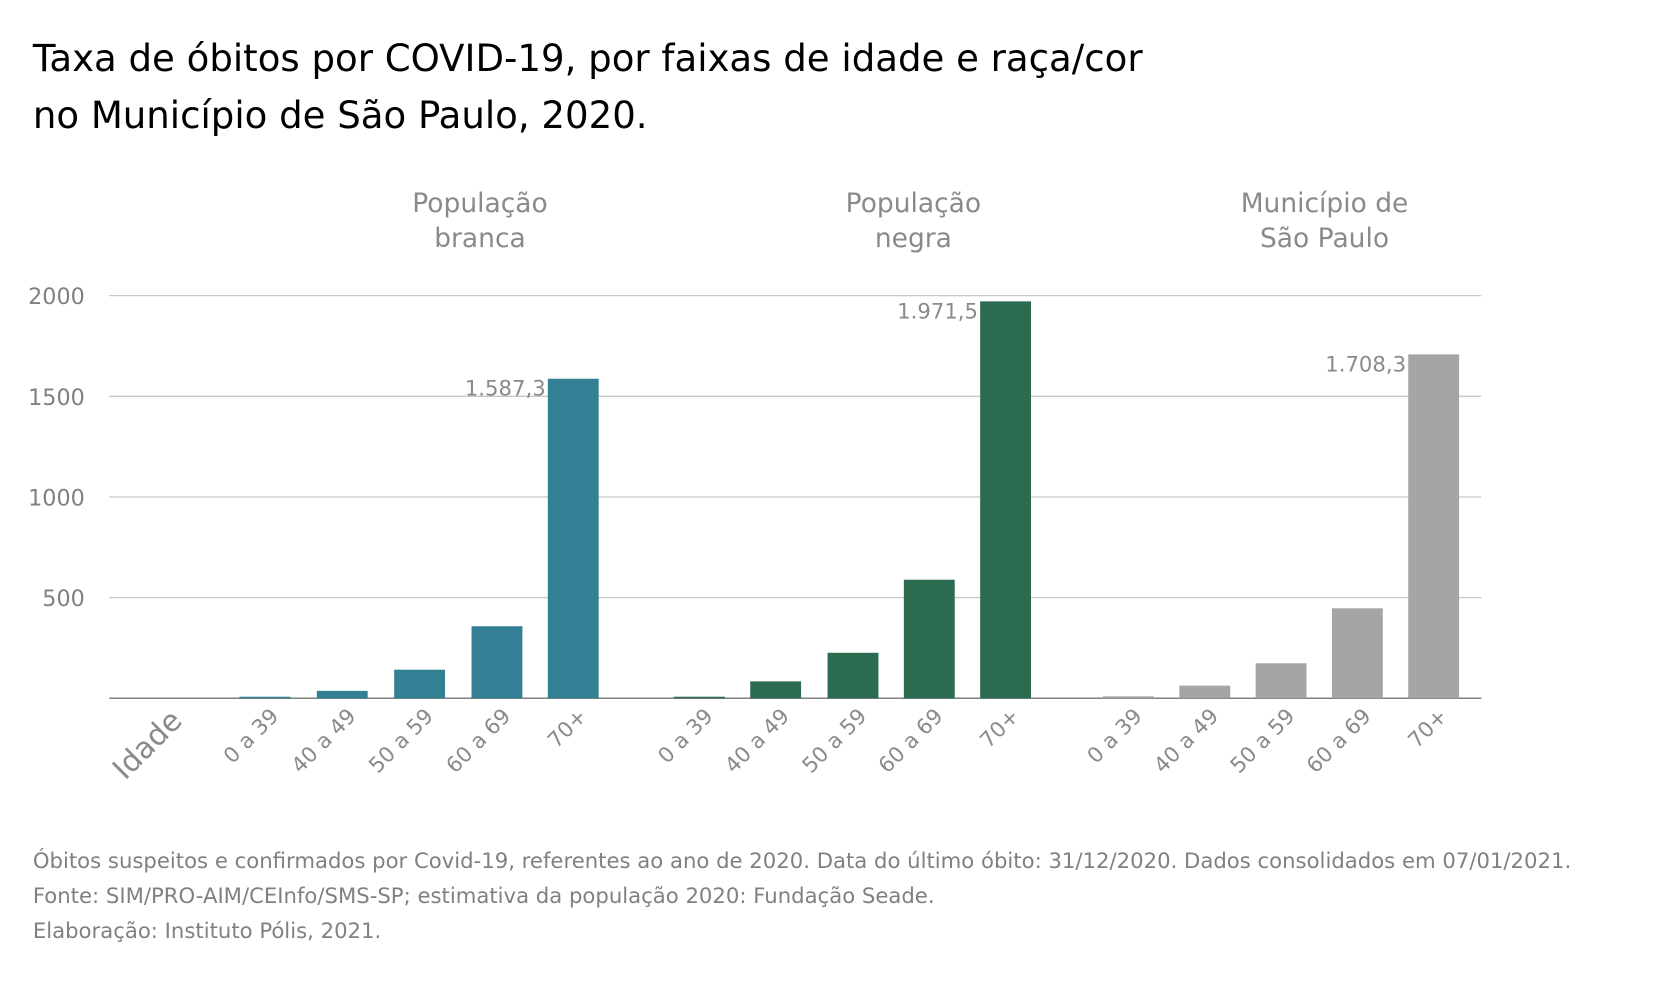  Describe the element at coordinates (937, 310) in the screenshot. I see `data-label: 1.971,5` at that location.